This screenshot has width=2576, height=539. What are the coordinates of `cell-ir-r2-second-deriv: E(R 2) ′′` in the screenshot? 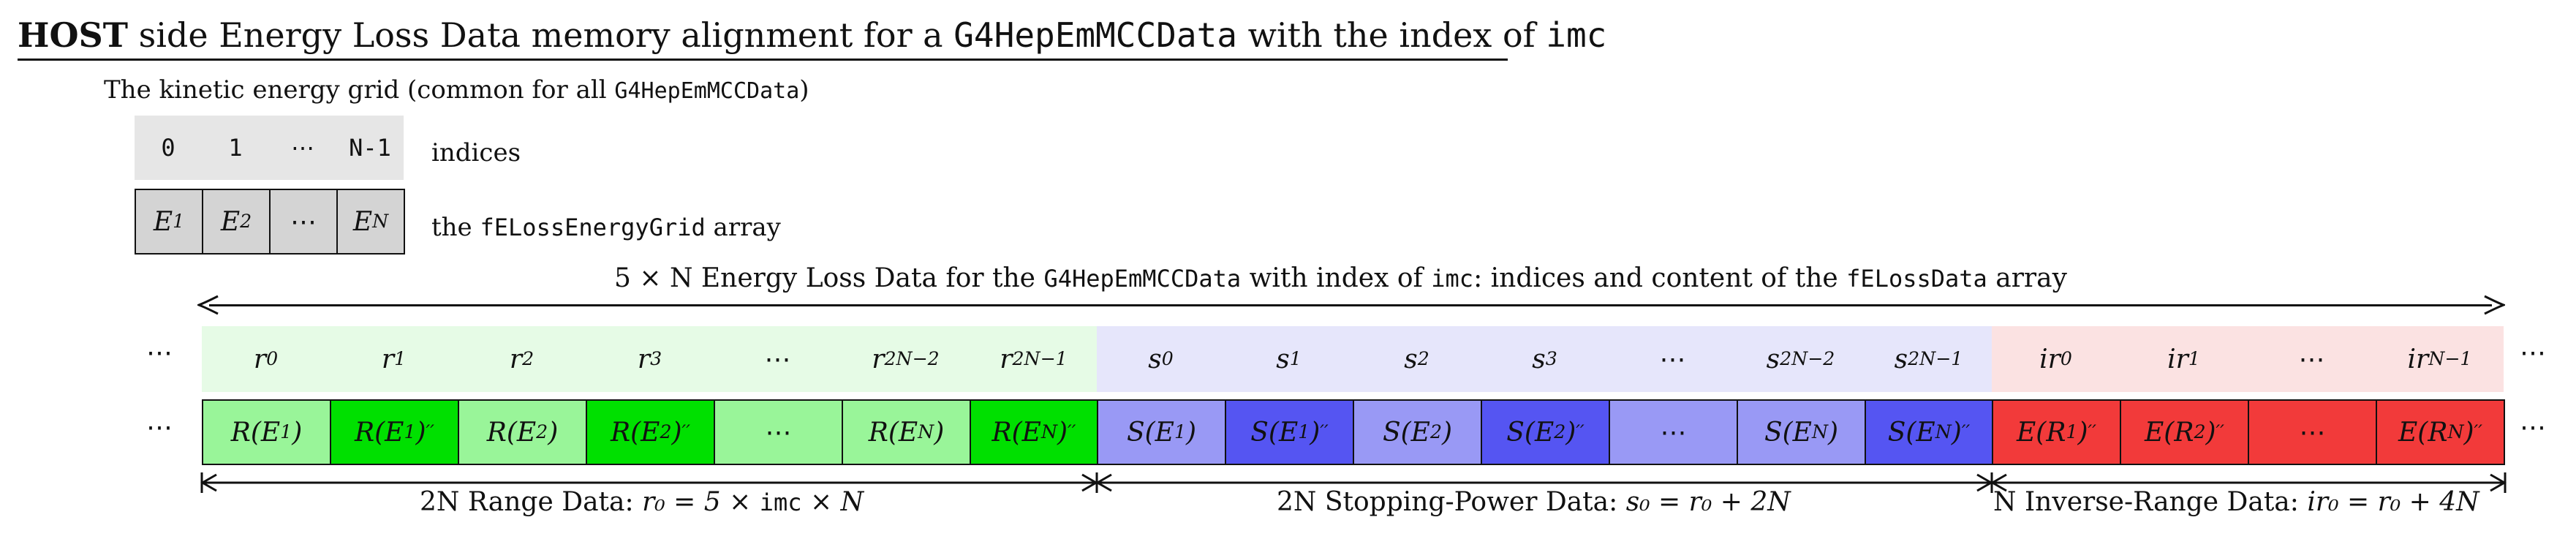 It's located at (2184, 432).